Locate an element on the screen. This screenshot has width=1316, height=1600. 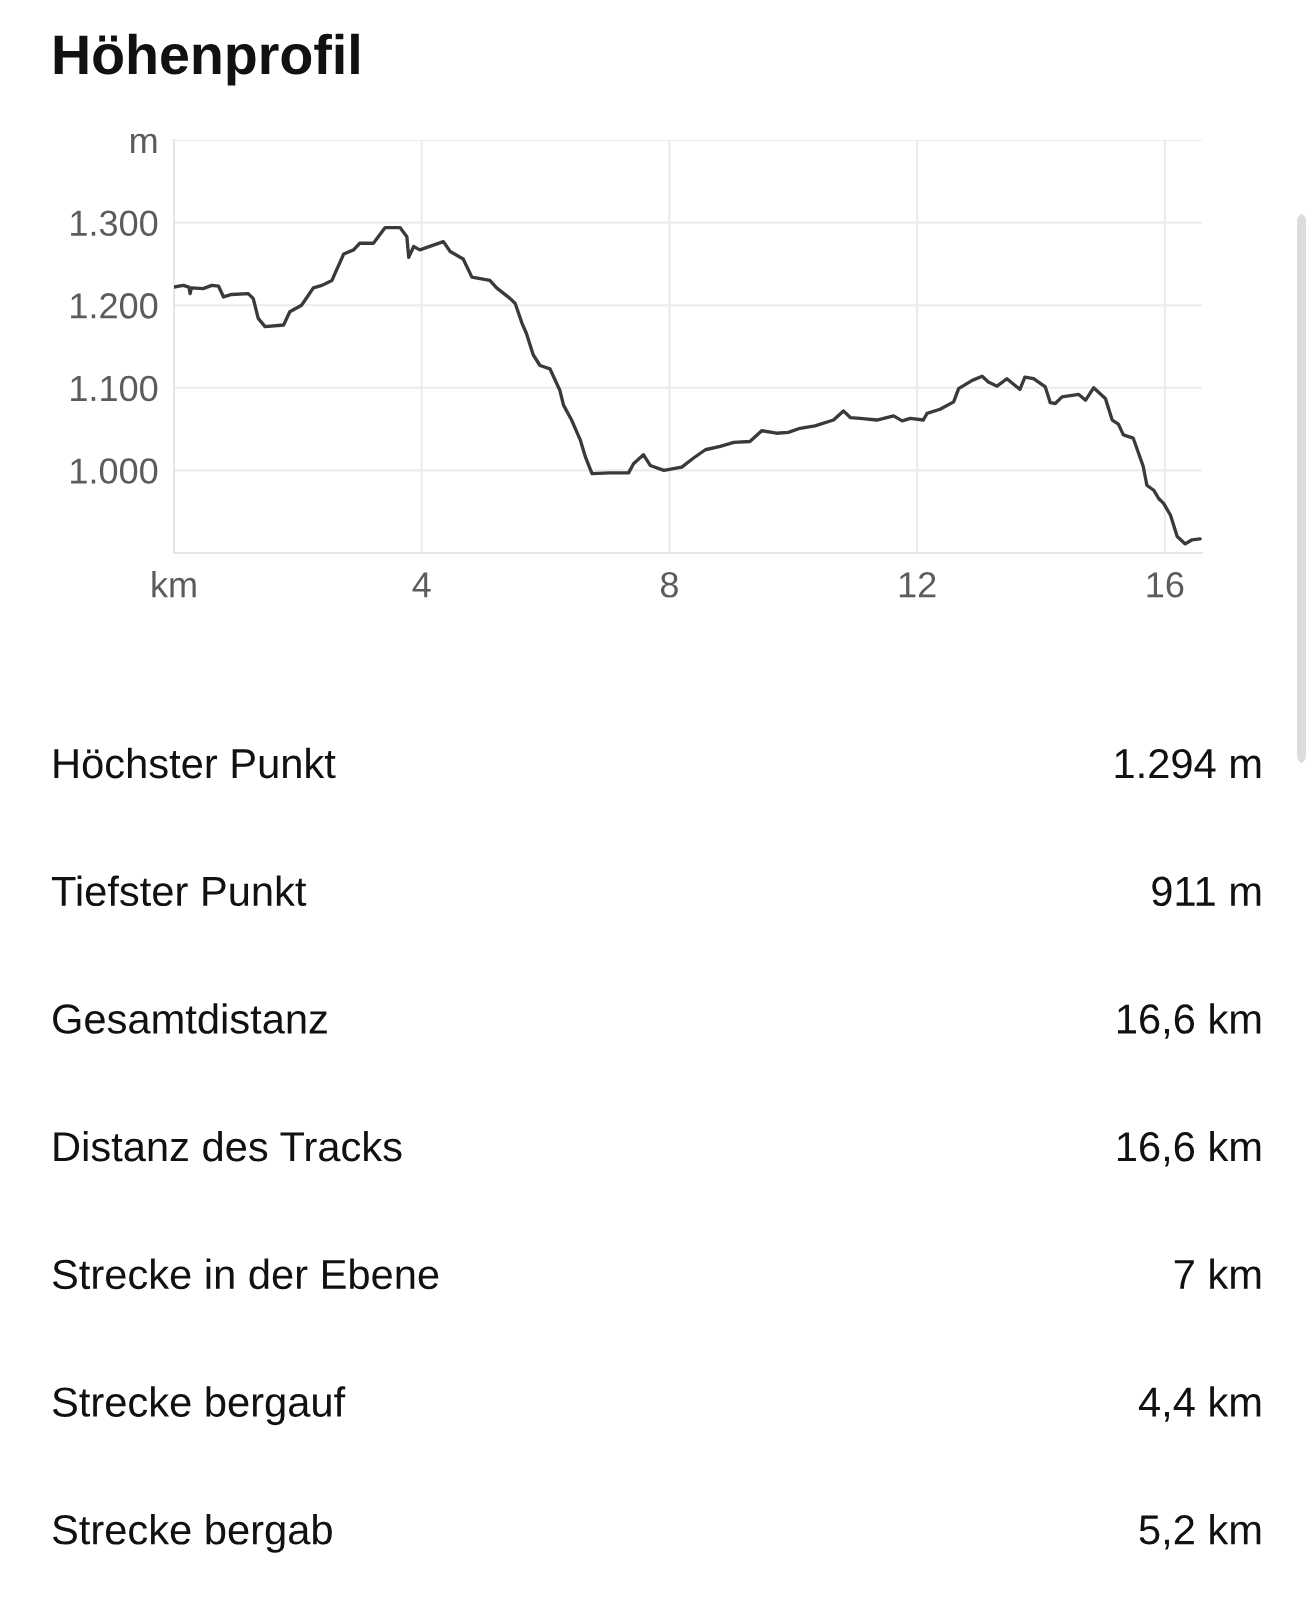
text: Höchster Punkt is located at coordinates (195, 763).